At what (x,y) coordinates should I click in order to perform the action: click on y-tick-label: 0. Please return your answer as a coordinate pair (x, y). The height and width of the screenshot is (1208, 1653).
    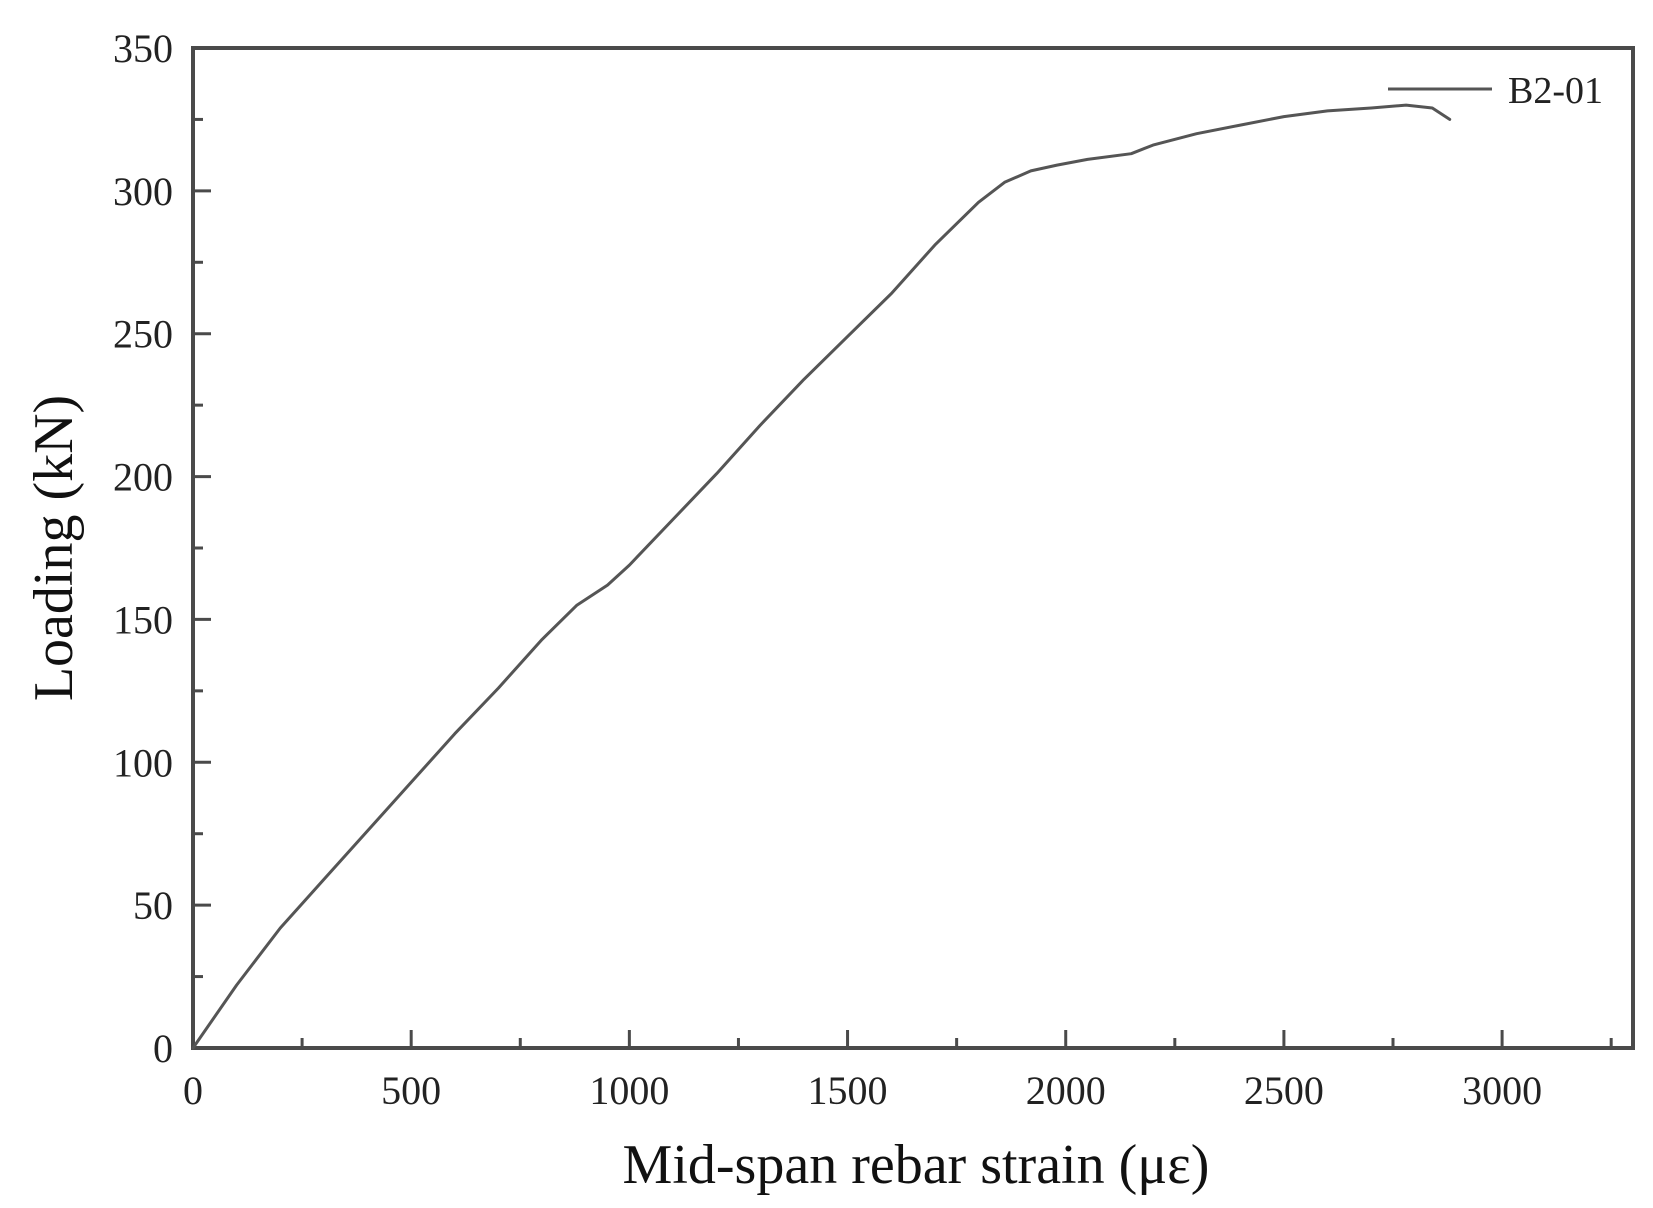
    Looking at the image, I should click on (163, 1048).